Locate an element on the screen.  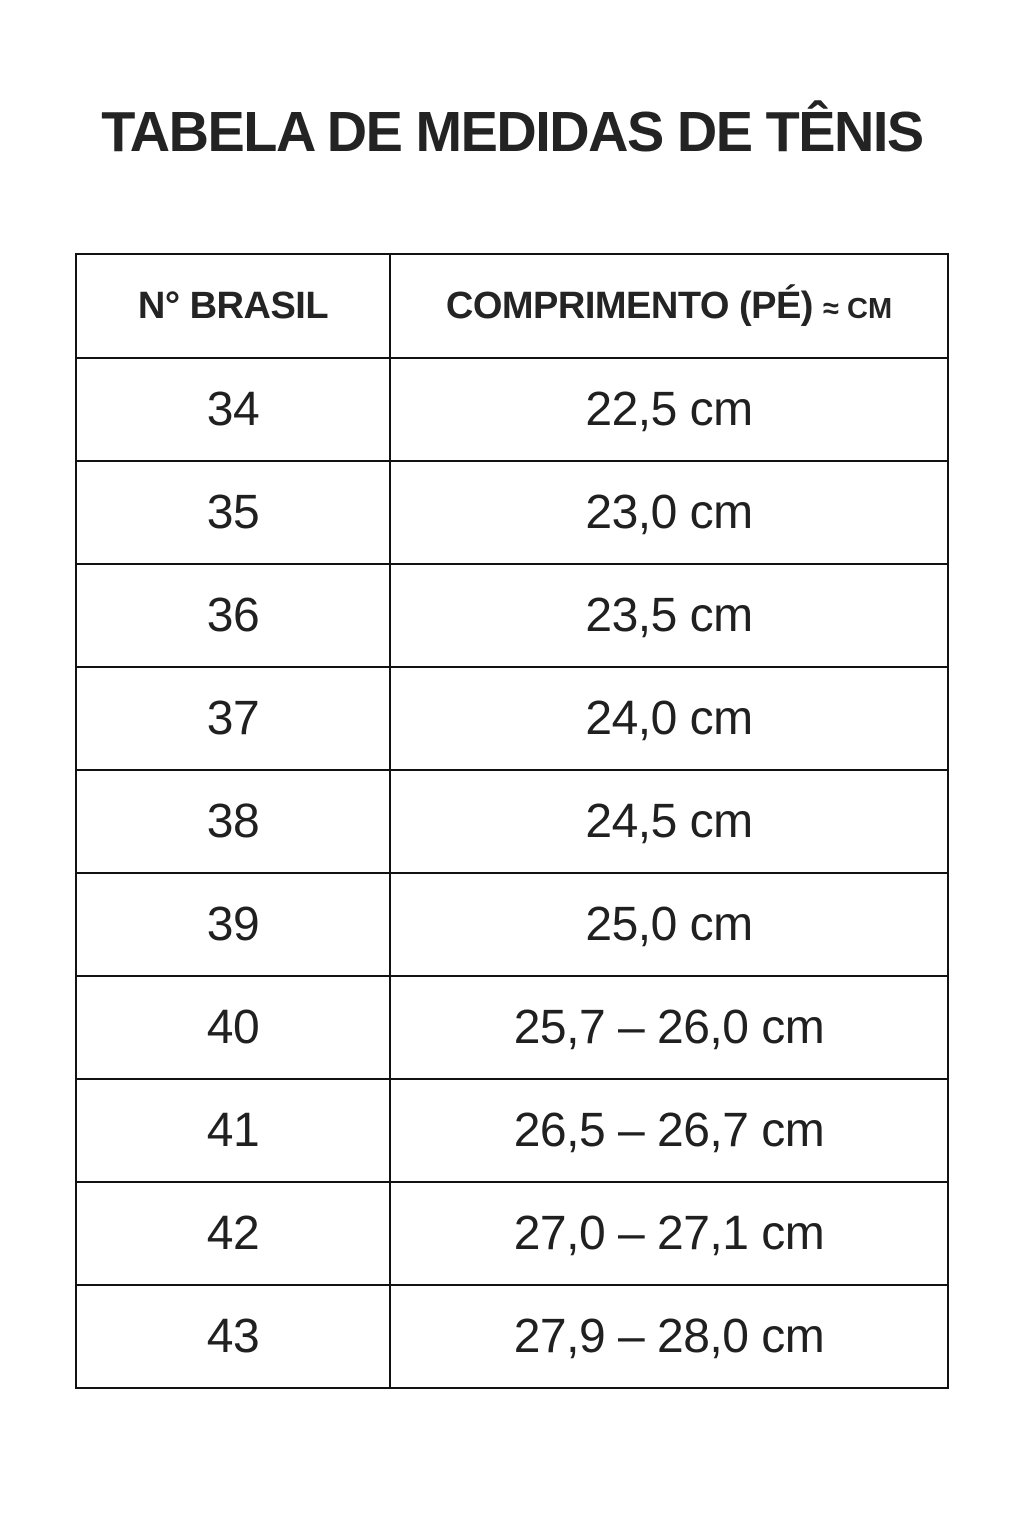
column-header-length-suffix: ≈ CM is located at coordinates (858, 308).